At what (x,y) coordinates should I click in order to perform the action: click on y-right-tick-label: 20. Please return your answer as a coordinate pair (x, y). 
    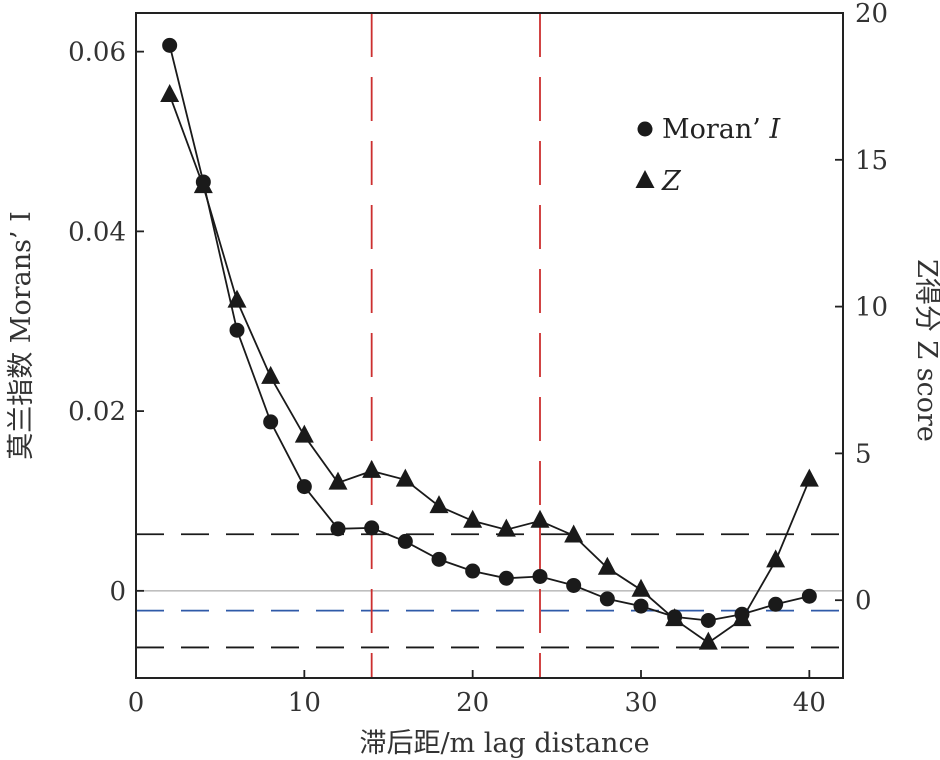
    Looking at the image, I should click on (871, 14).